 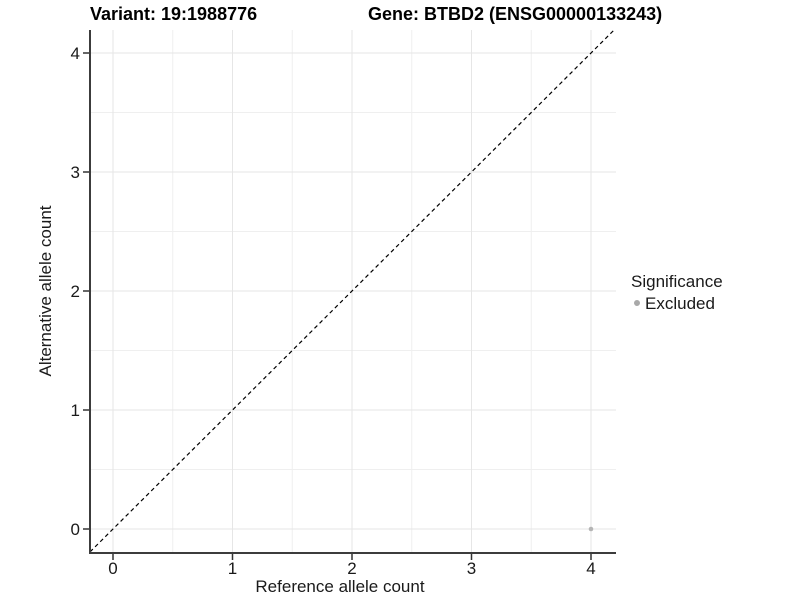 I want to click on x-tick-label: 3, so click(x=471, y=568).